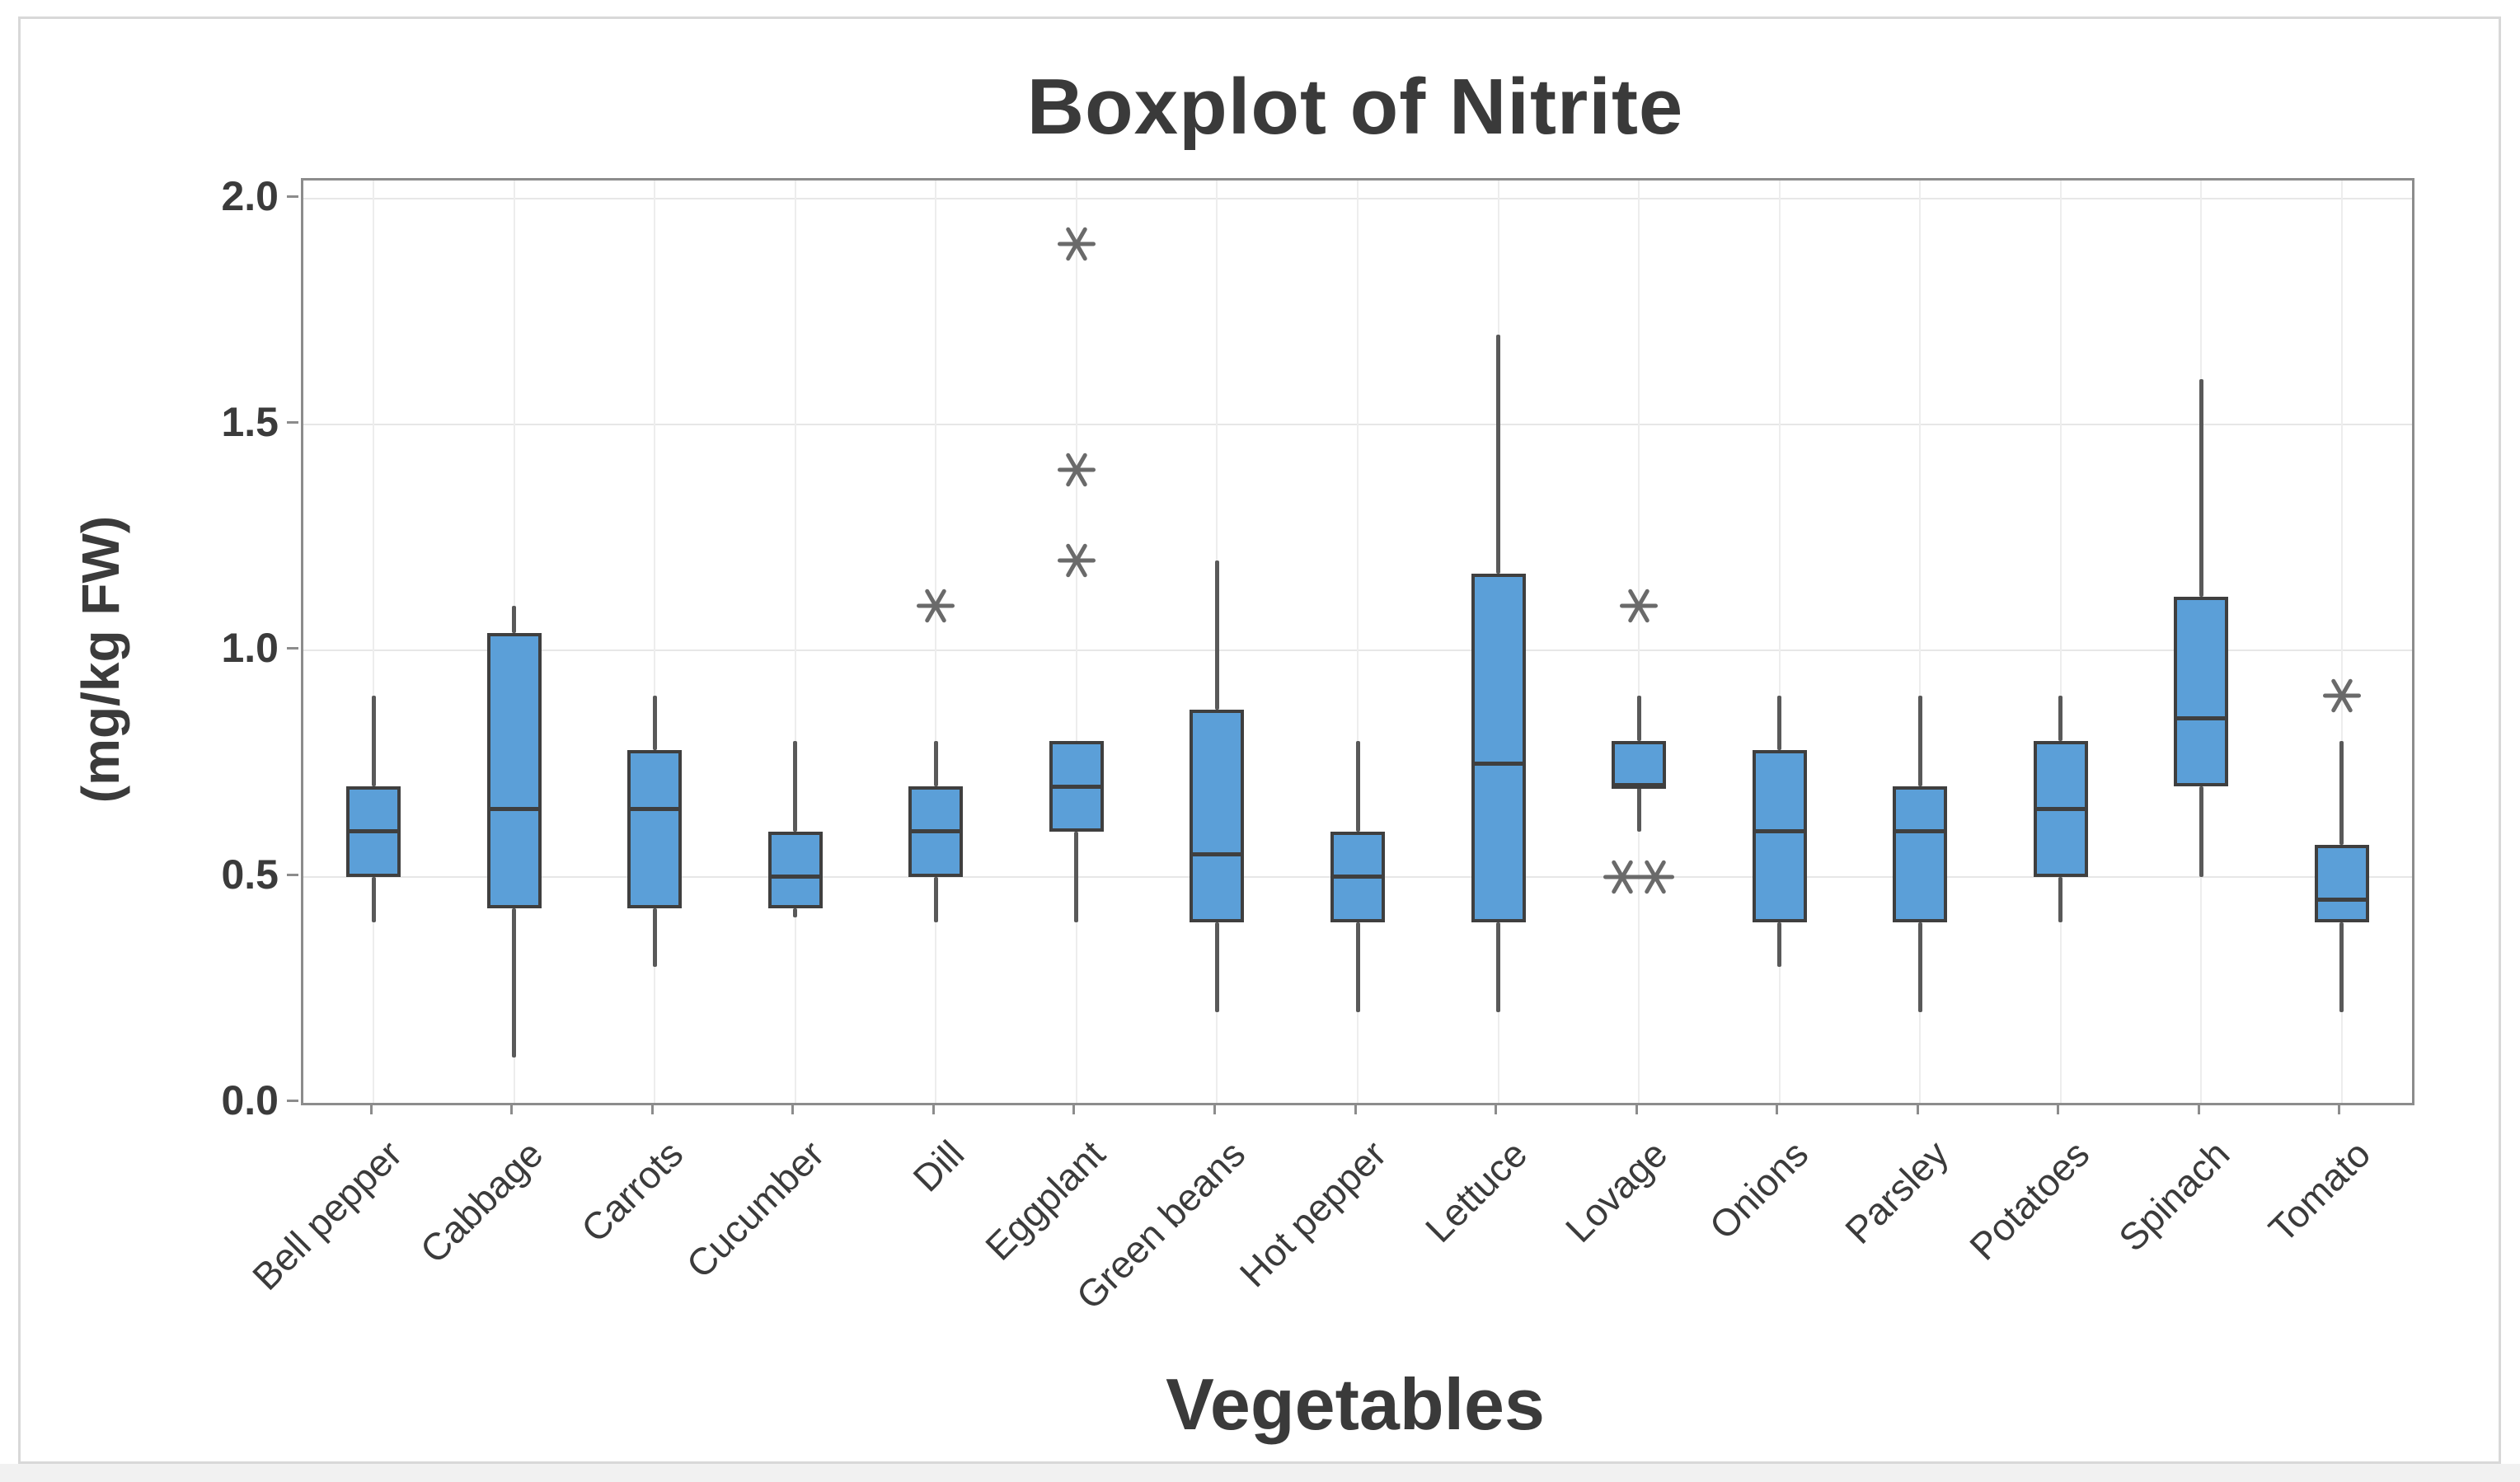 The image size is (2520, 1482). What do you see at coordinates (938, 1166) in the screenshot?
I see `x-axis-category-label: Dill` at bounding box center [938, 1166].